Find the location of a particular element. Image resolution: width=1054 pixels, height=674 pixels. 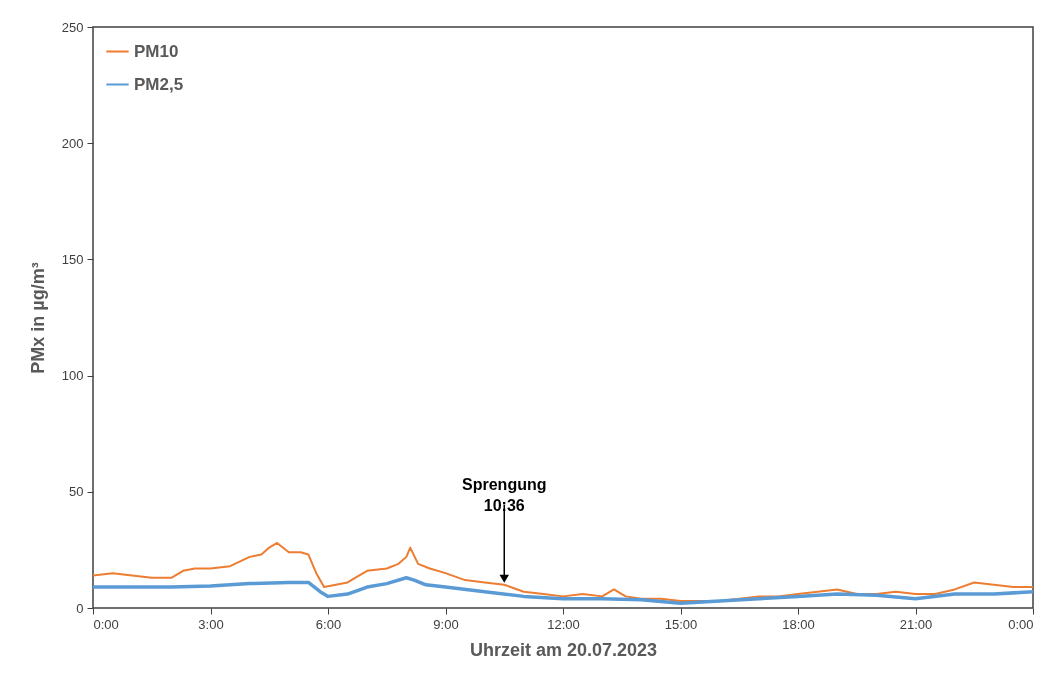

y-tick-label: 50 is located at coordinates (76, 492).